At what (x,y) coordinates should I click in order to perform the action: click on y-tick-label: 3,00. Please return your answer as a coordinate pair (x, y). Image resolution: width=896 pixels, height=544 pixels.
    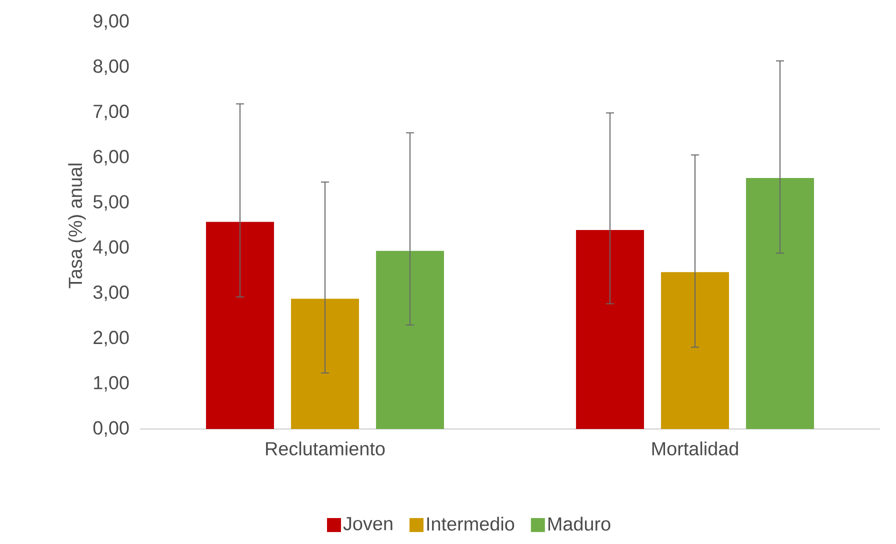
    Looking at the image, I should click on (111, 294).